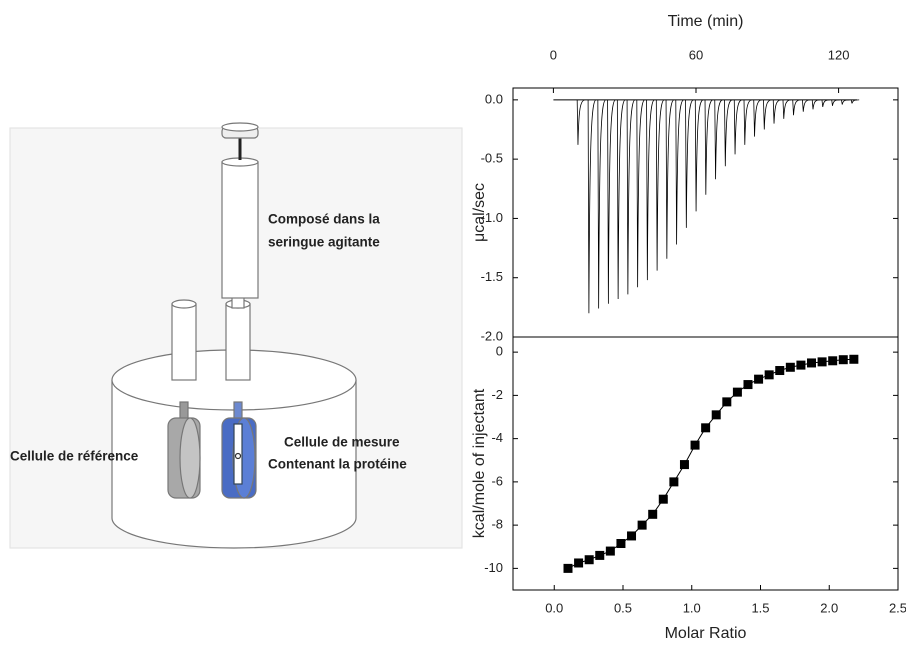 The height and width of the screenshot is (646, 906). What do you see at coordinates (897, 607) in the screenshot?
I see `x-tick-label: 2.5` at bounding box center [897, 607].